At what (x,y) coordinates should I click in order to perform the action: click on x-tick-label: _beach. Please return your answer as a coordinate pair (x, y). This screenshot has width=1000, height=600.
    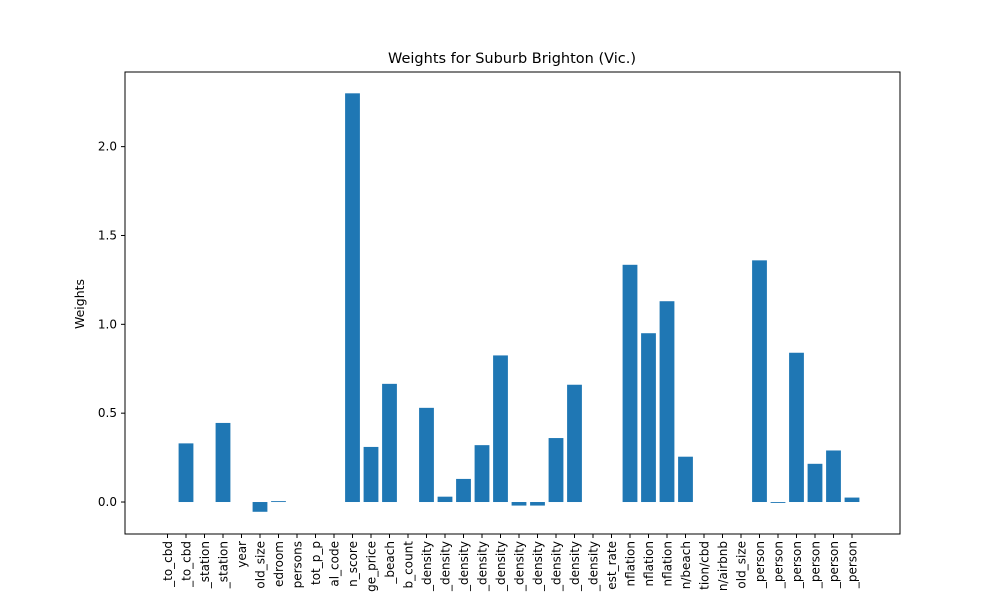
    Looking at the image, I should click on (390, 563).